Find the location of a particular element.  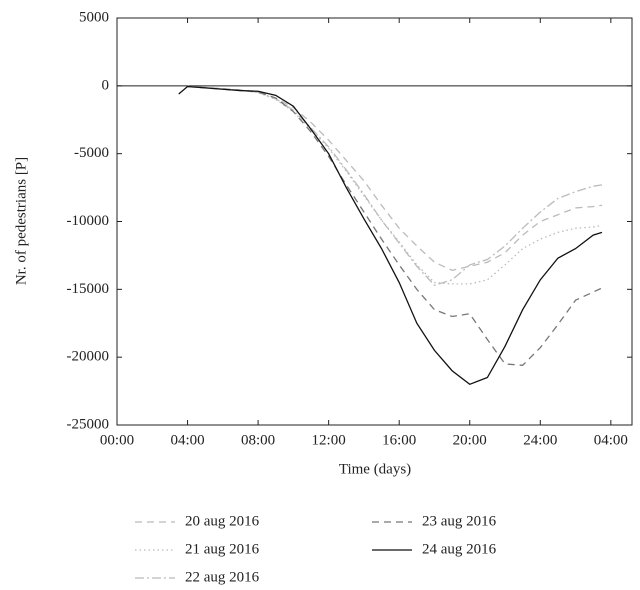

y-tick-label: -20000 is located at coordinates (88, 357).